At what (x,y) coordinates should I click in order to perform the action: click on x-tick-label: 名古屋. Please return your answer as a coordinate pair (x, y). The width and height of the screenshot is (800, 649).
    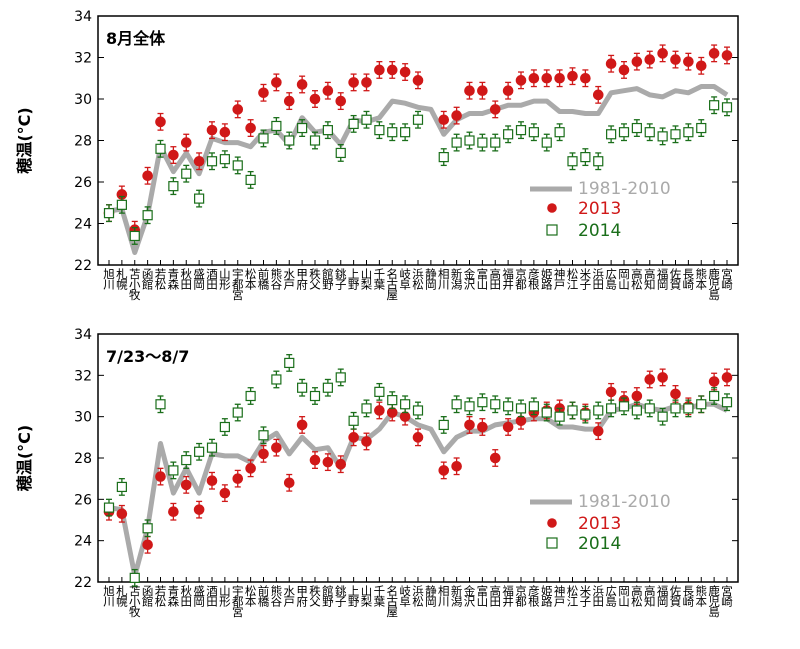
    Looking at the image, I should click on (392, 601).